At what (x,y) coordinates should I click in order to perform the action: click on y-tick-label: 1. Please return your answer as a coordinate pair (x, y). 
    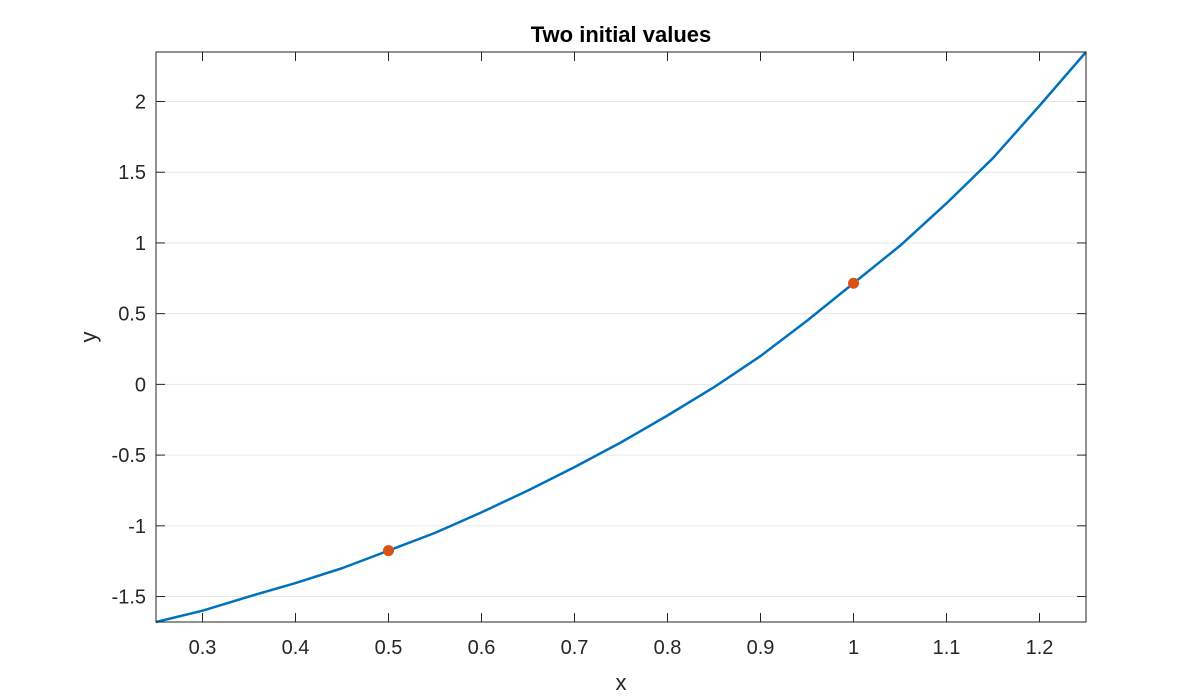
    Looking at the image, I should click on (140, 244).